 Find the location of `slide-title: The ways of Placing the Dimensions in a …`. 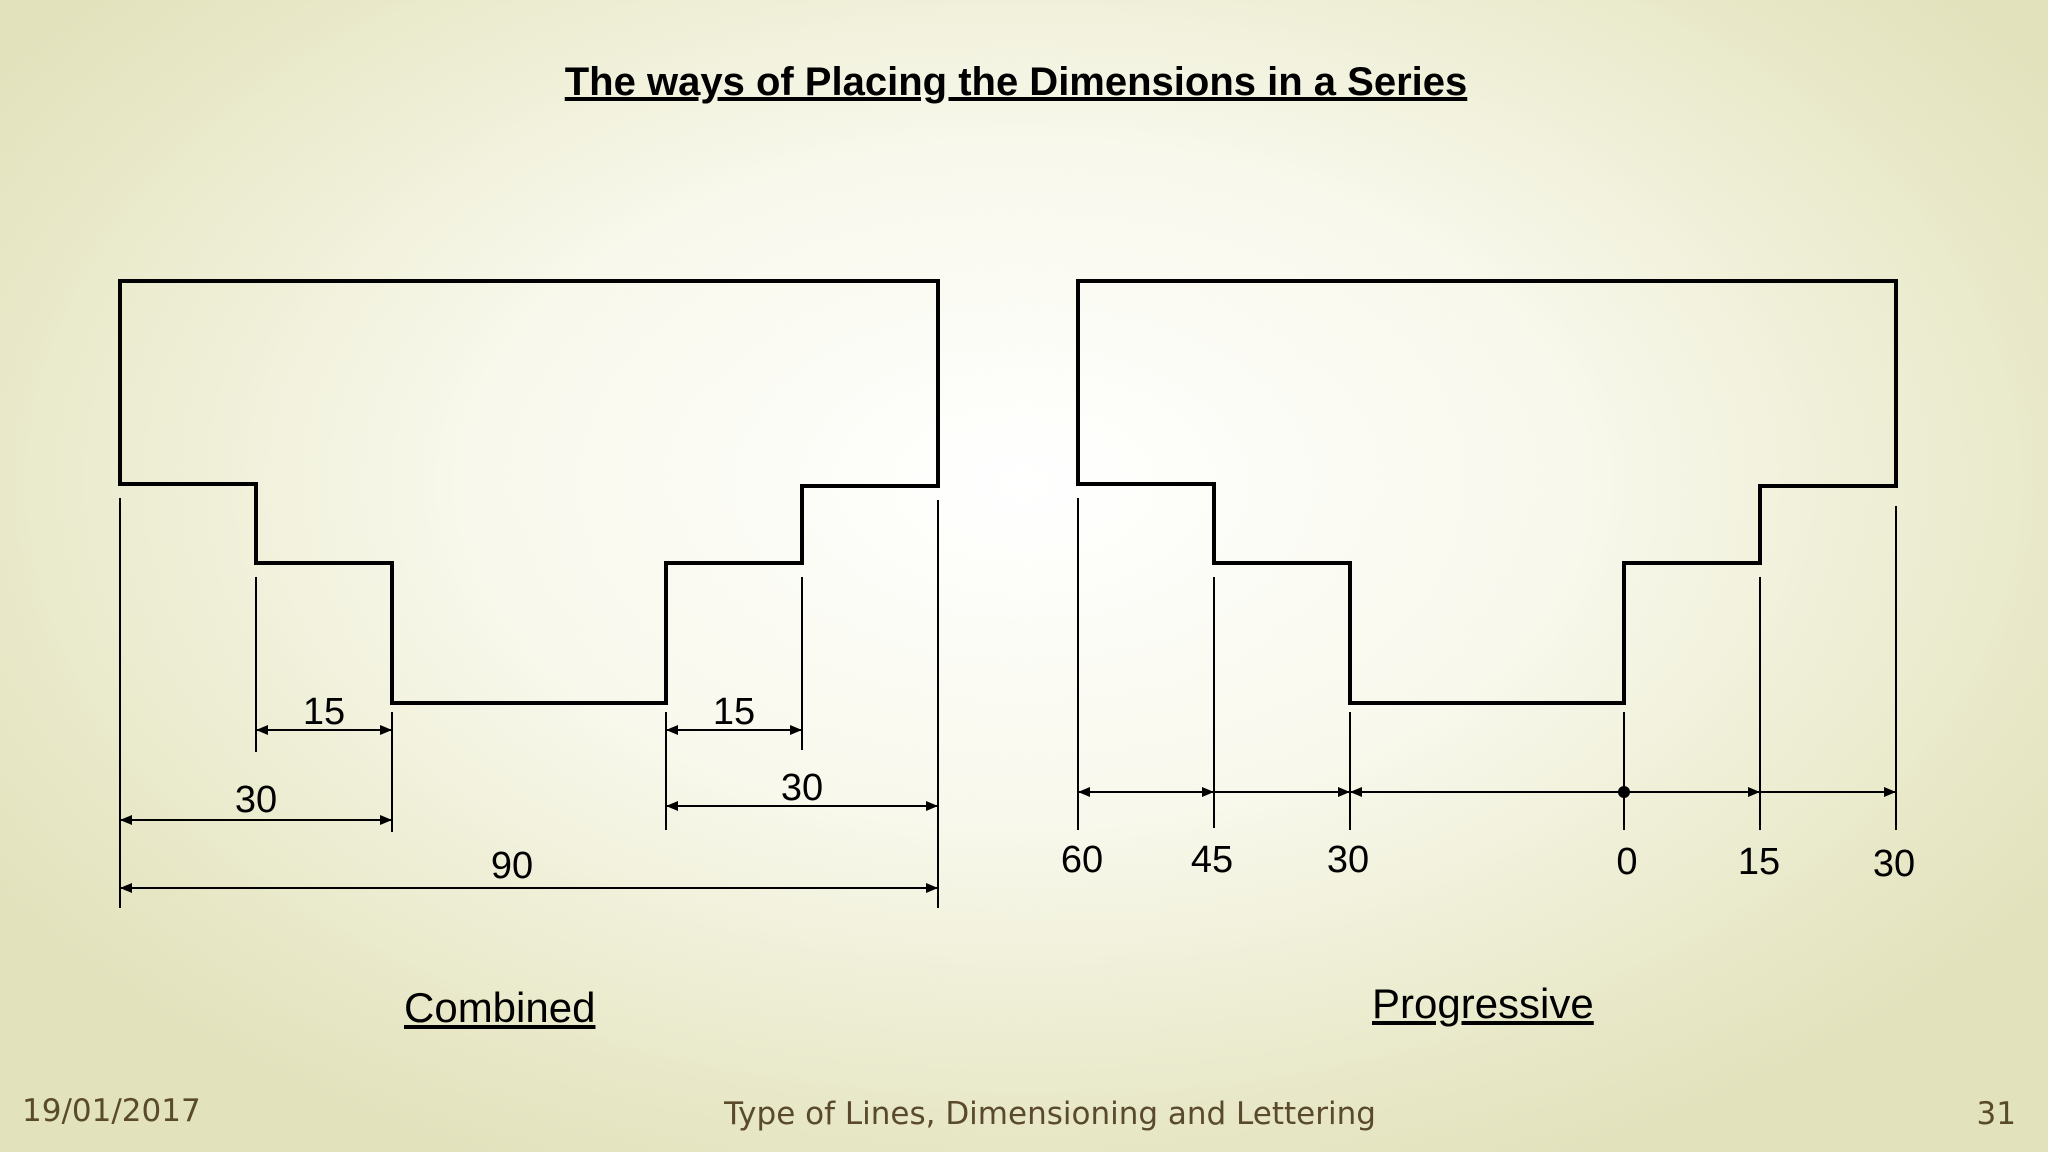

slide-title: The ways of Placing the Dimensions in a … is located at coordinates (1016, 82).